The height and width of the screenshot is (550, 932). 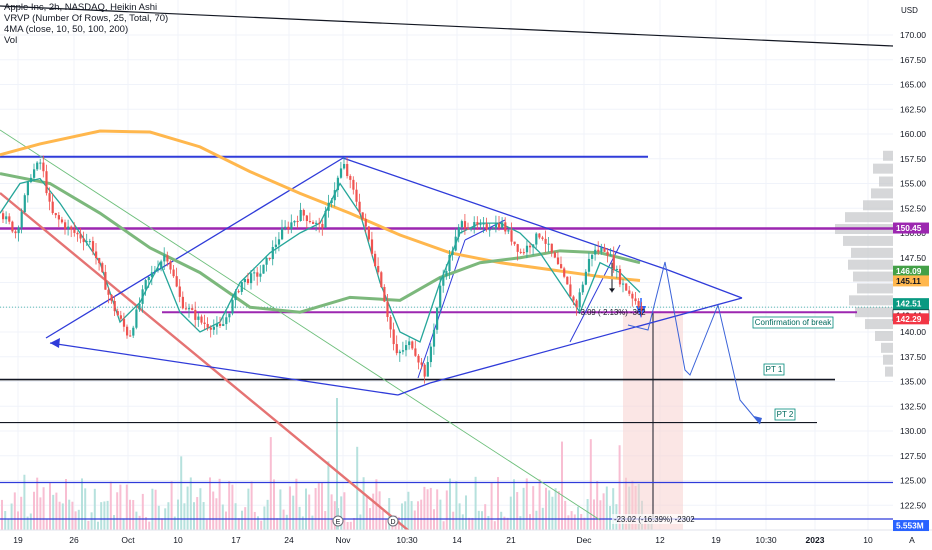 I want to click on pattern-arrow-left, so click(x=55, y=343).